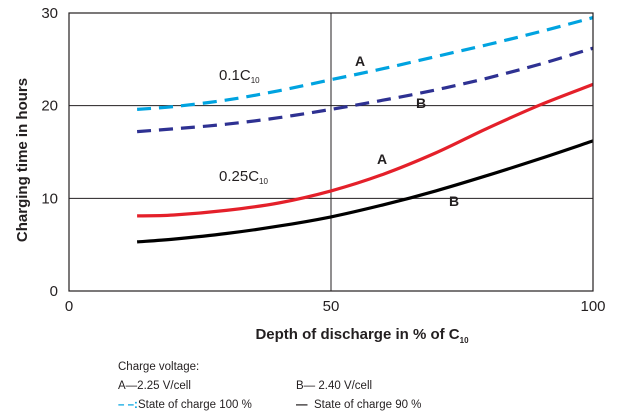  What do you see at coordinates (382, 159) in the screenshot?
I see `curve-label-a-lower: A` at bounding box center [382, 159].